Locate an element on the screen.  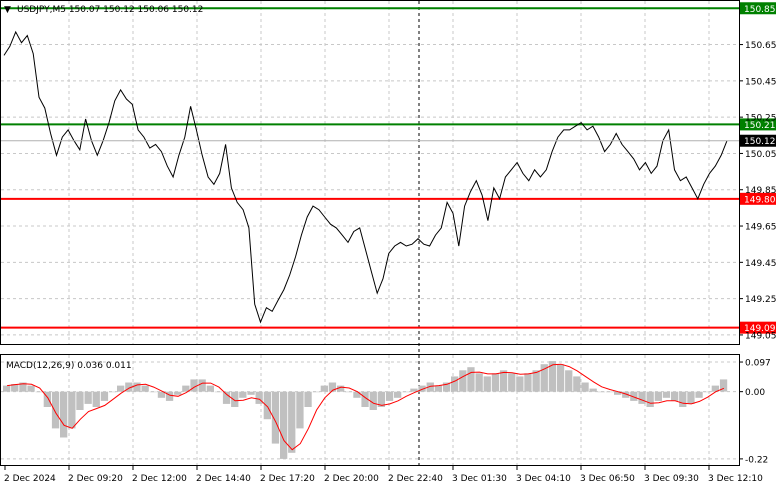
macd-header: MACD(12,26,9) 0.036 0.011 is located at coordinates (69, 366).